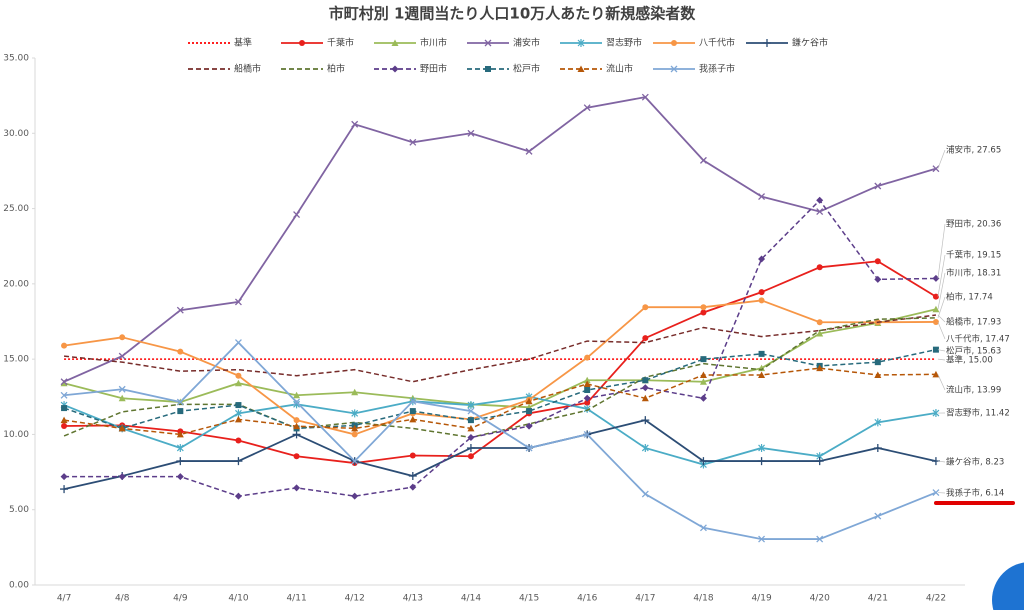 The height and width of the screenshot is (610, 1024). Describe the element at coordinates (703, 599) in the screenshot. I see `x-tick-label: 4/18` at that location.